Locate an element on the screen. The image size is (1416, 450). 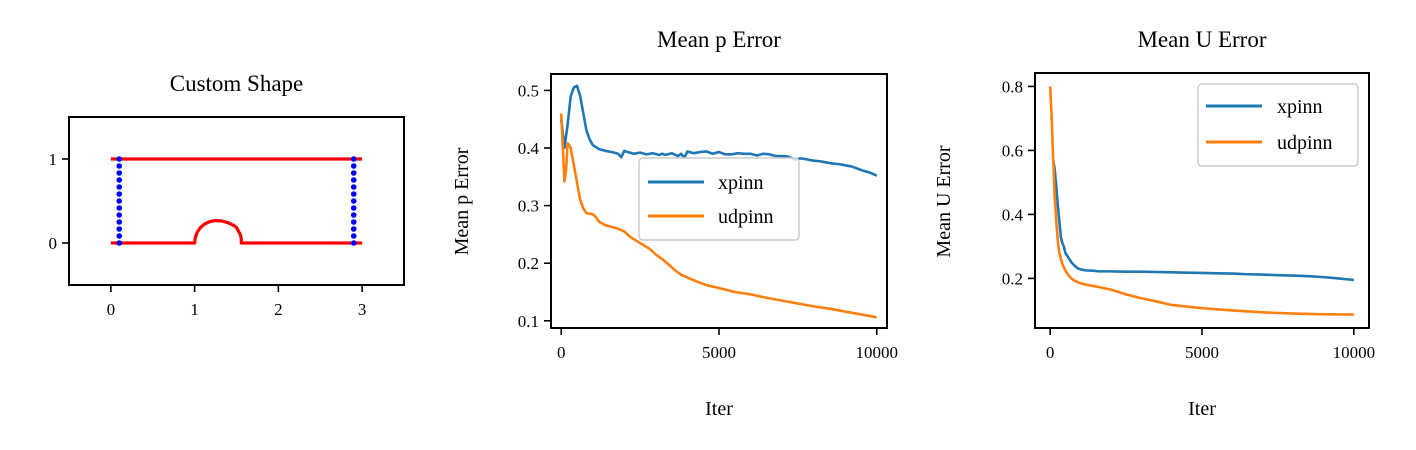
axis-ticks: 0 1 2 3 0 1 is located at coordinates (208, 234).